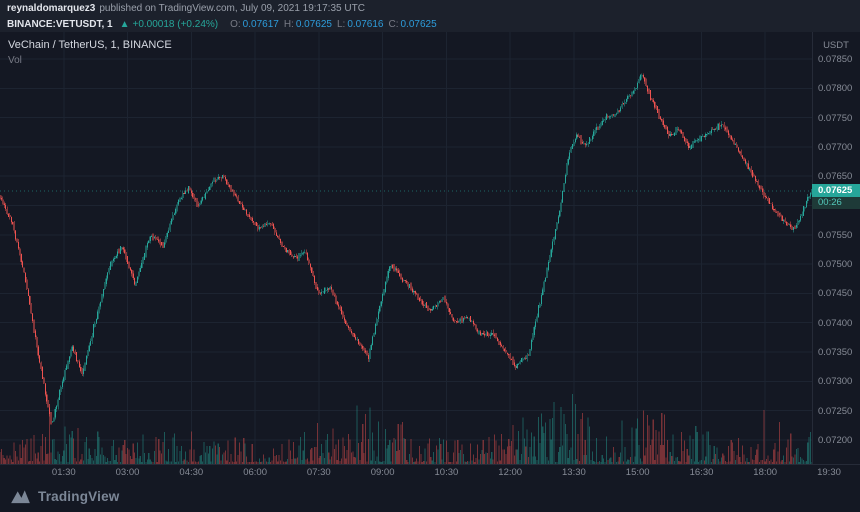 The height and width of the screenshot is (512, 860). What do you see at coordinates (835, 265) in the screenshot?
I see `price-axis-tick: 0.07500` at bounding box center [835, 265].